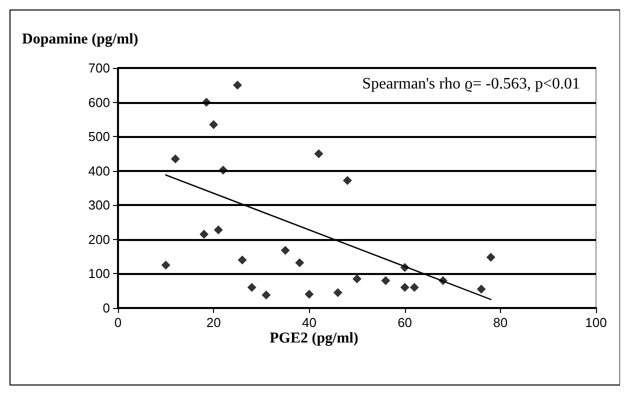 This screenshot has width=628, height=400. What do you see at coordinates (99, 239) in the screenshot?
I see `y-tick-label: 200` at bounding box center [99, 239].